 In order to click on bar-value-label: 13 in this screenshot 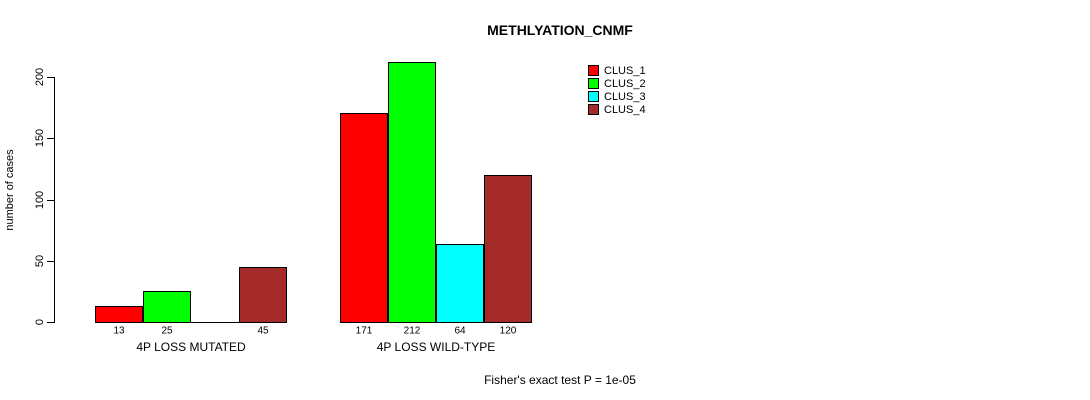, I will do `click(119, 331)`.